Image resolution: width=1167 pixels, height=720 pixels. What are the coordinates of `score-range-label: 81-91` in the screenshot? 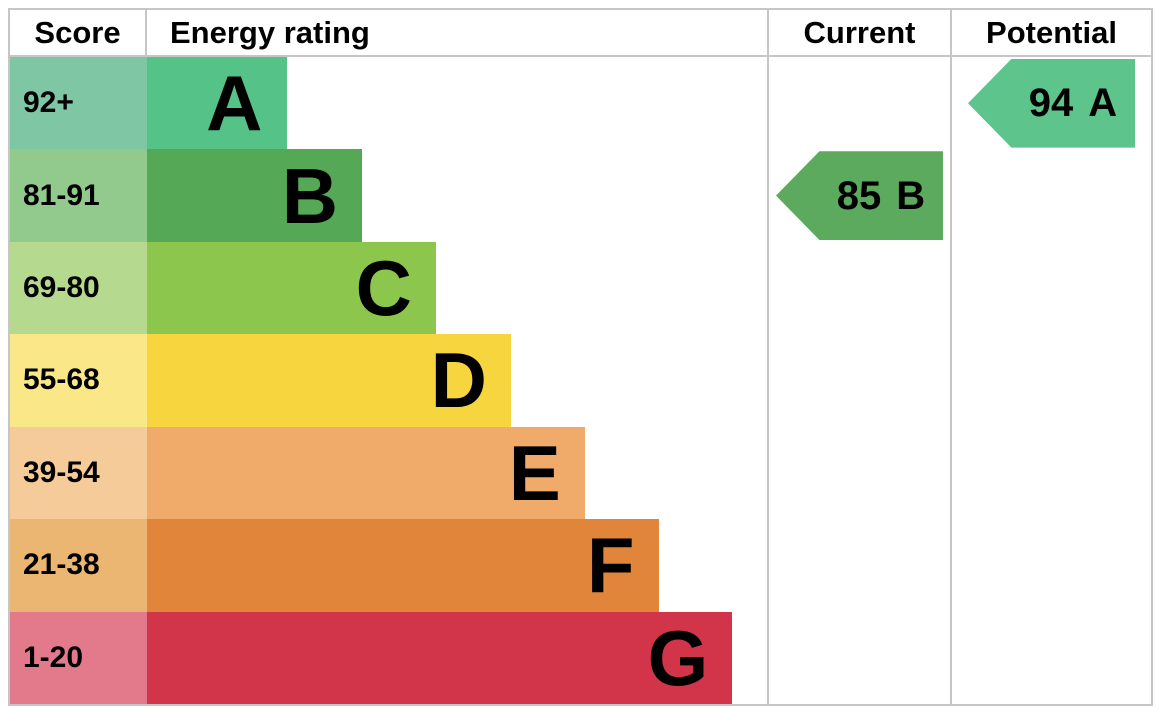 It's located at (61, 195).